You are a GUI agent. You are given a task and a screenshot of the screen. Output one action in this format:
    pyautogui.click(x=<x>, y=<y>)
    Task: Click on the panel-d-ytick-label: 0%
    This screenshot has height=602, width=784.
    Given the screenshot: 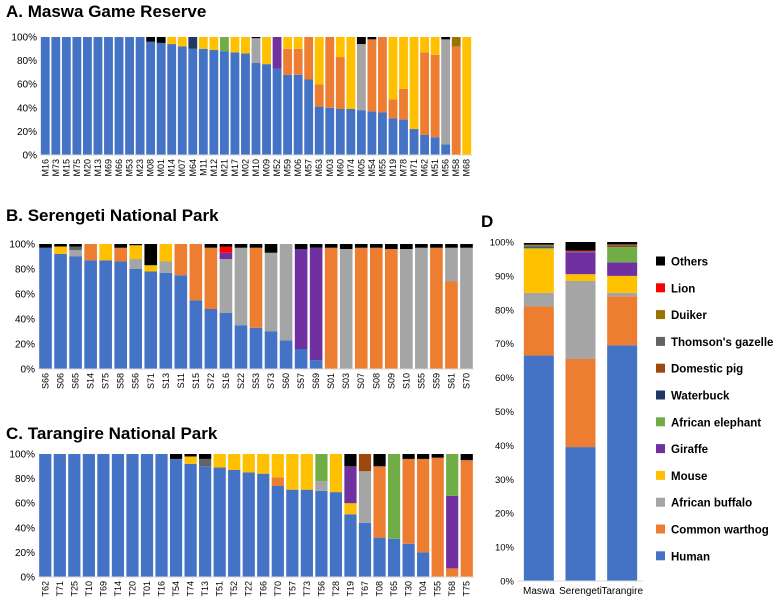 What is the action you would take?
    pyautogui.click(x=507, y=582)
    